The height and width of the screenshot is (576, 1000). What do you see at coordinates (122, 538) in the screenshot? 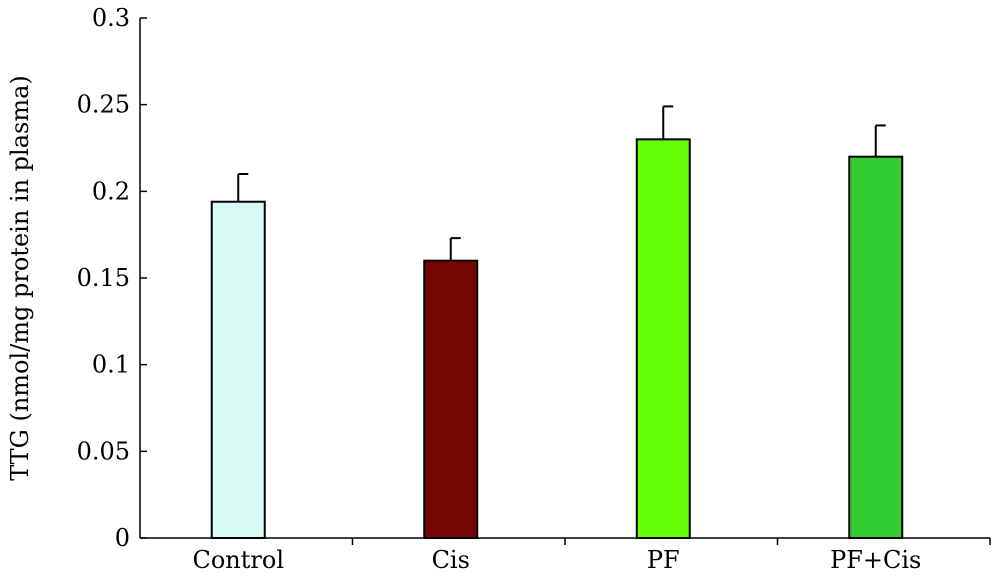
I see `y-tick-label: 0` at bounding box center [122, 538].